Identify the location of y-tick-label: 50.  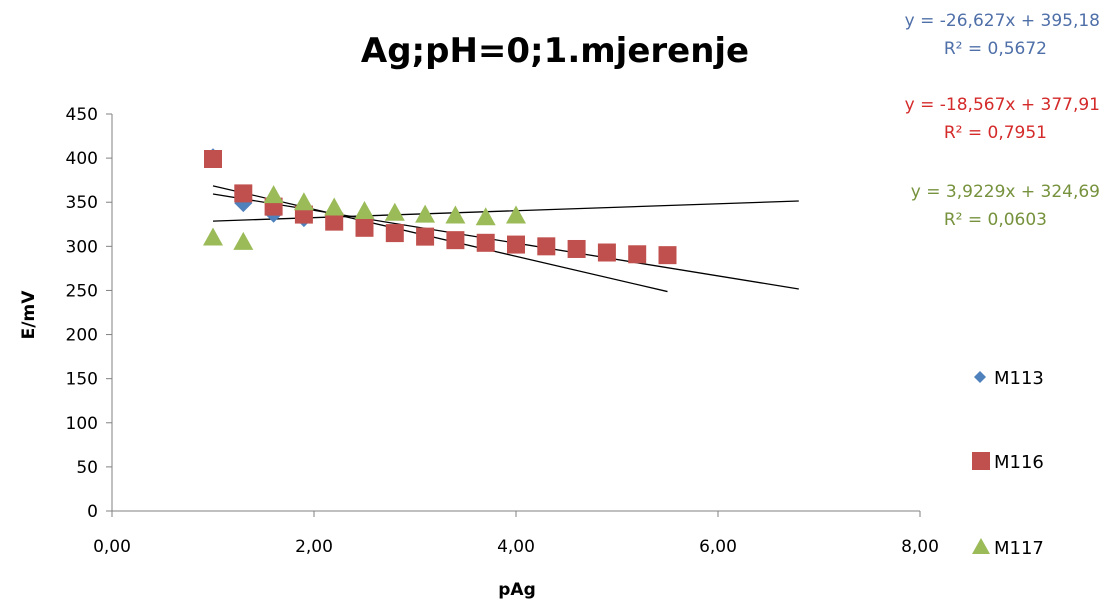
(87, 468).